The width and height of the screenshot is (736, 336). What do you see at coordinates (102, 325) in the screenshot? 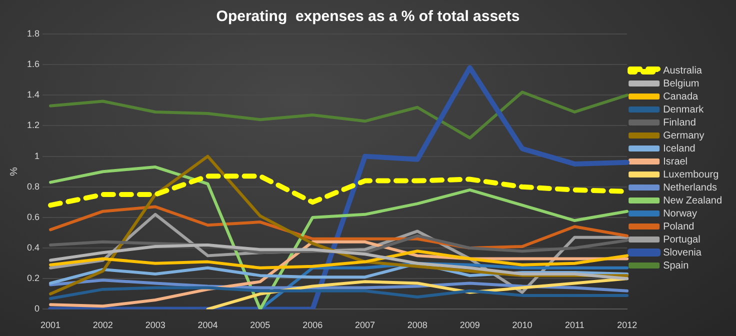
I see `x-tick-label: 2002` at bounding box center [102, 325].